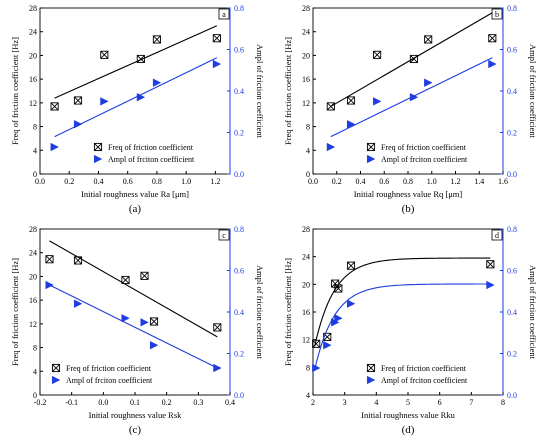 This screenshot has width=550, height=443. Describe the element at coordinates (408, 209) in the screenshot. I see `panel-caption: (b)` at that location.